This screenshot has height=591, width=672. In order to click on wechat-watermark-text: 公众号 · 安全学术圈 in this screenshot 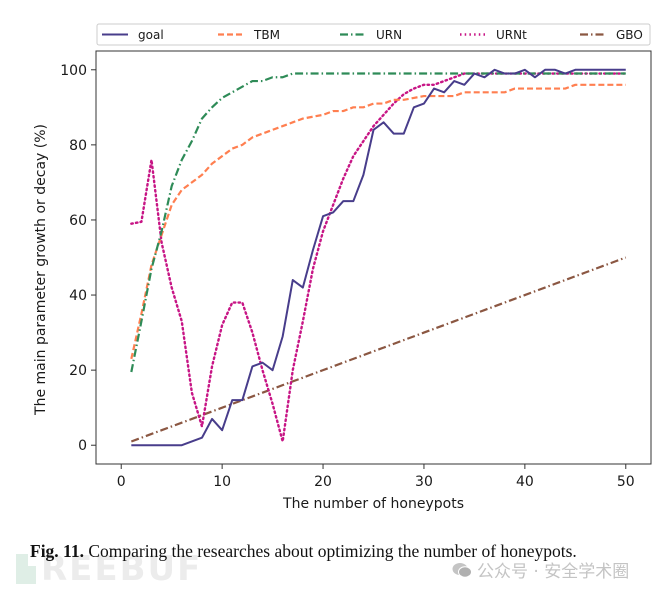, I will do `click(553, 572)`.